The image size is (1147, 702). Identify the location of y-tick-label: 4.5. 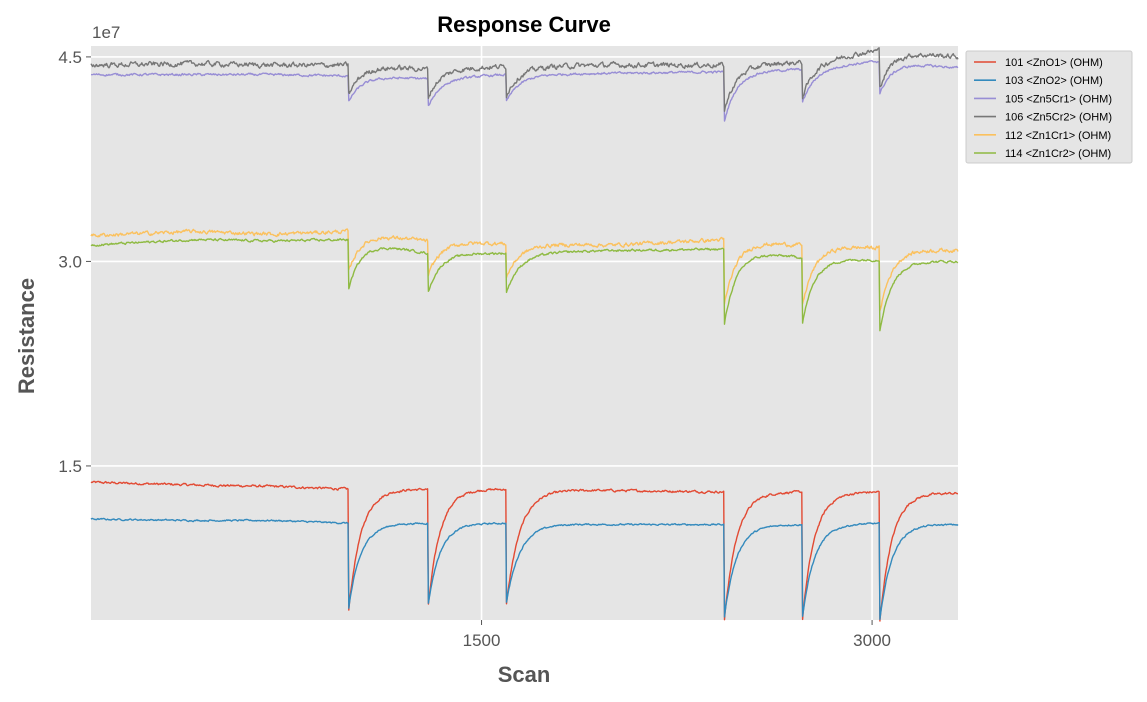
(70, 57).